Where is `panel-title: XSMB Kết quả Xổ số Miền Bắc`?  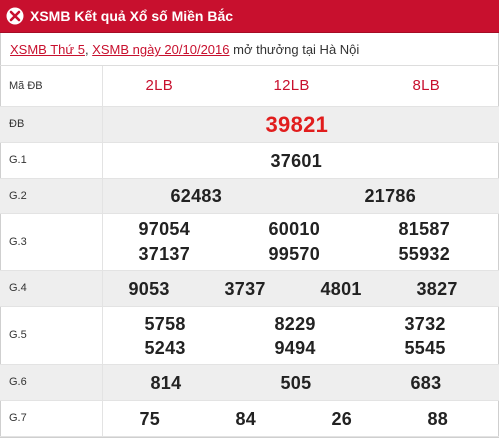 panel-title: XSMB Kết quả Xổ số Miền Bắc is located at coordinates (132, 16).